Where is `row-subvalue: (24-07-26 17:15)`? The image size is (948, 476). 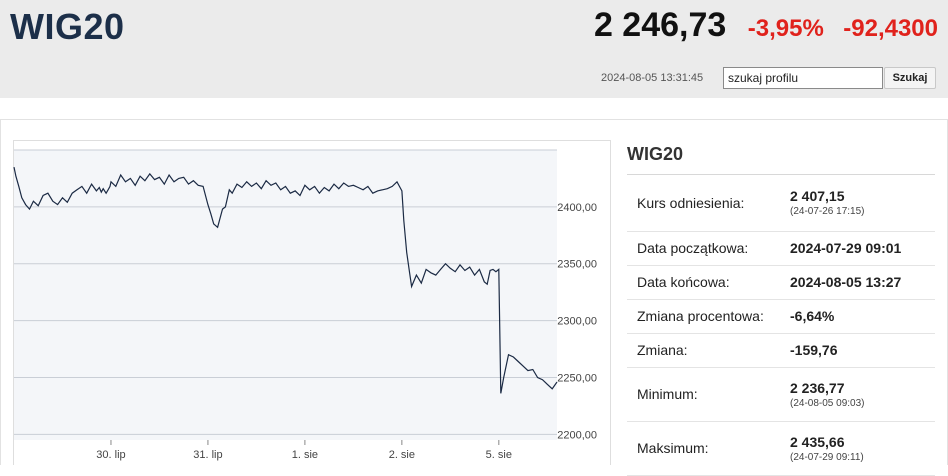
row-subvalue: (24-07-26 17:15) is located at coordinates (827, 212).